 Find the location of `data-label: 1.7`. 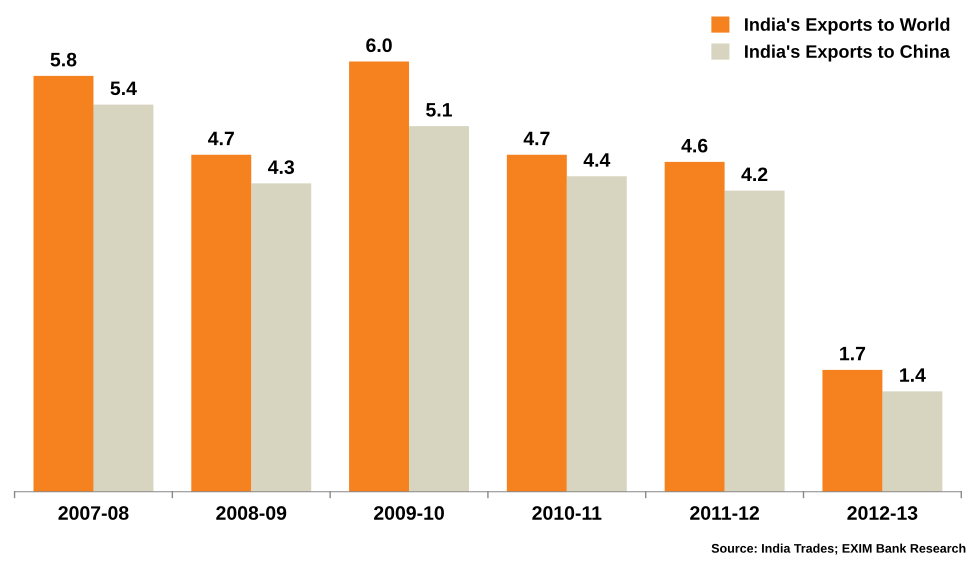

data-label: 1.7 is located at coordinates (853, 353).